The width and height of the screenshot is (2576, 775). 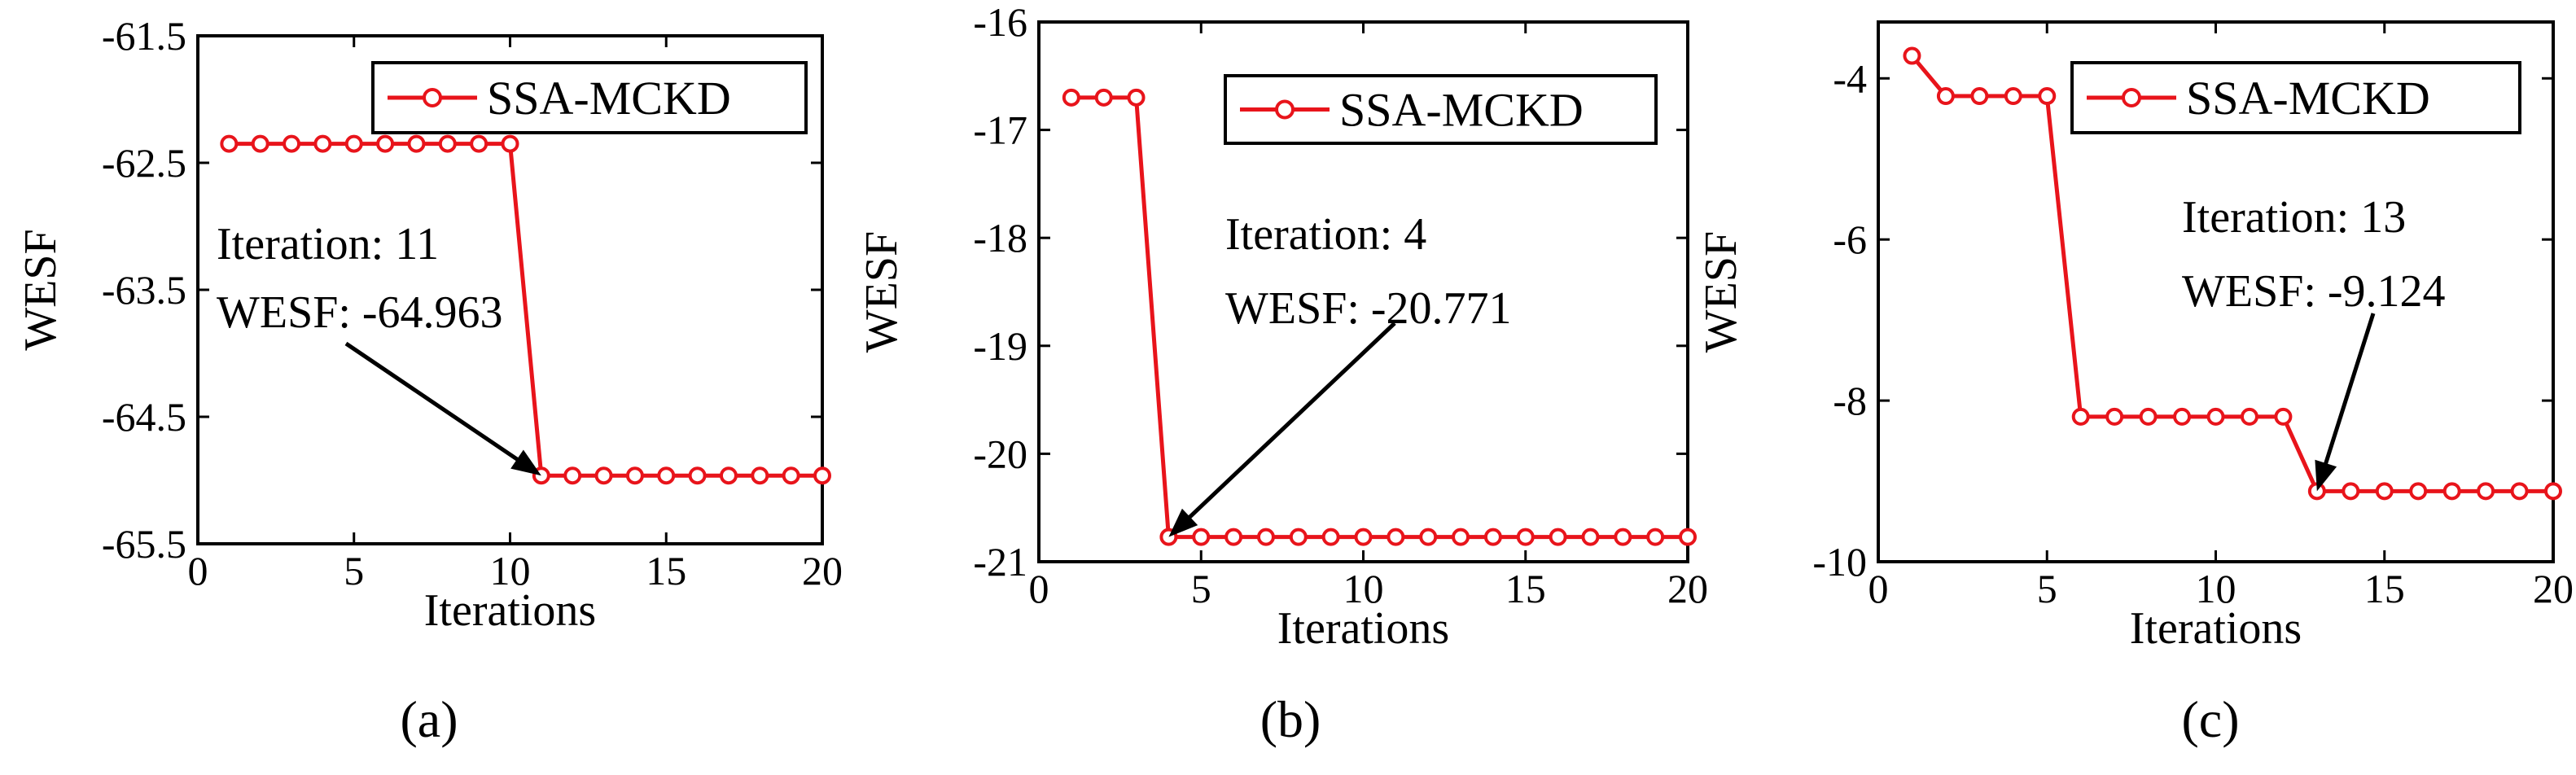 What do you see at coordinates (2210, 719) in the screenshot?
I see `panel-label: (c)` at bounding box center [2210, 719].